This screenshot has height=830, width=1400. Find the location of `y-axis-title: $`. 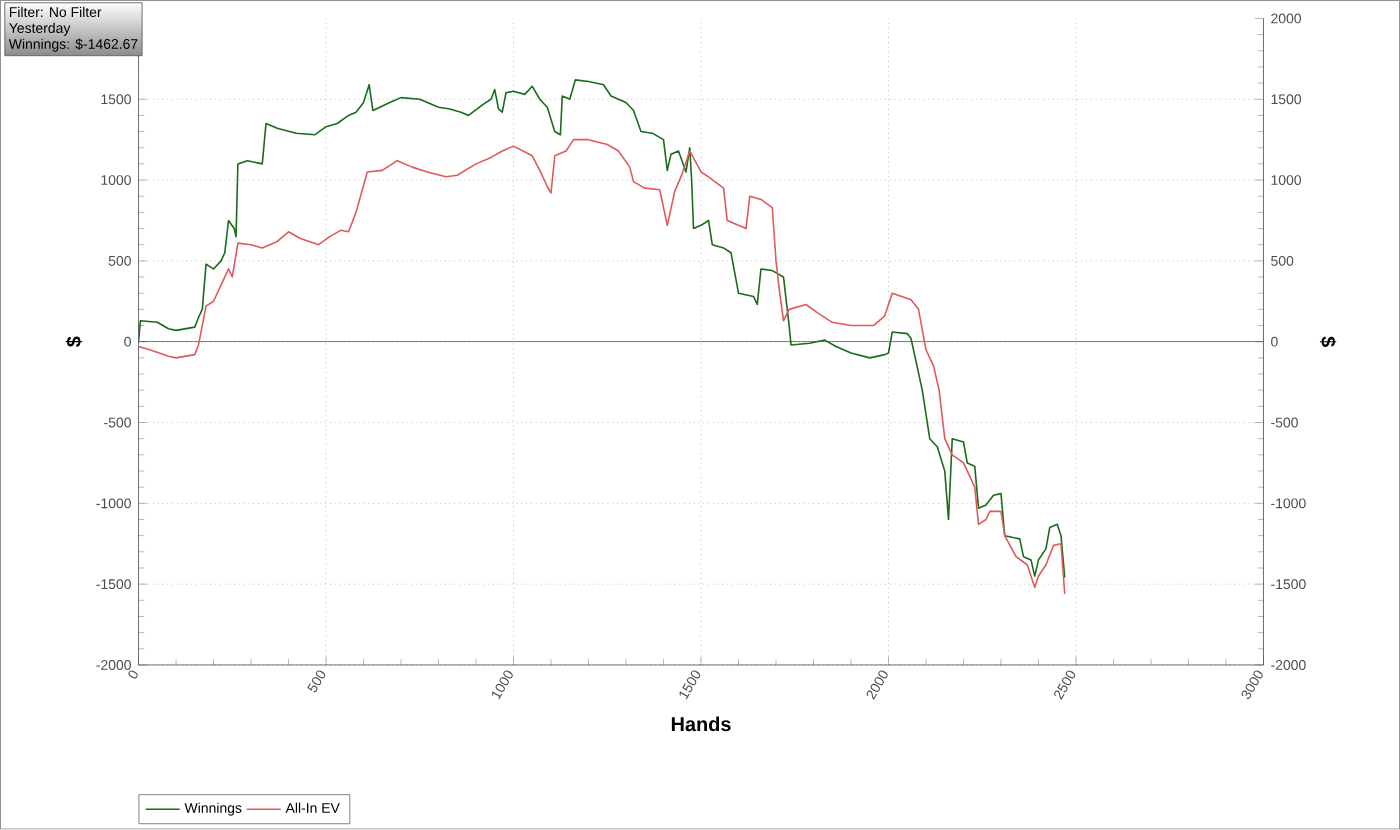

y-axis-title: $ is located at coordinates (74, 342).